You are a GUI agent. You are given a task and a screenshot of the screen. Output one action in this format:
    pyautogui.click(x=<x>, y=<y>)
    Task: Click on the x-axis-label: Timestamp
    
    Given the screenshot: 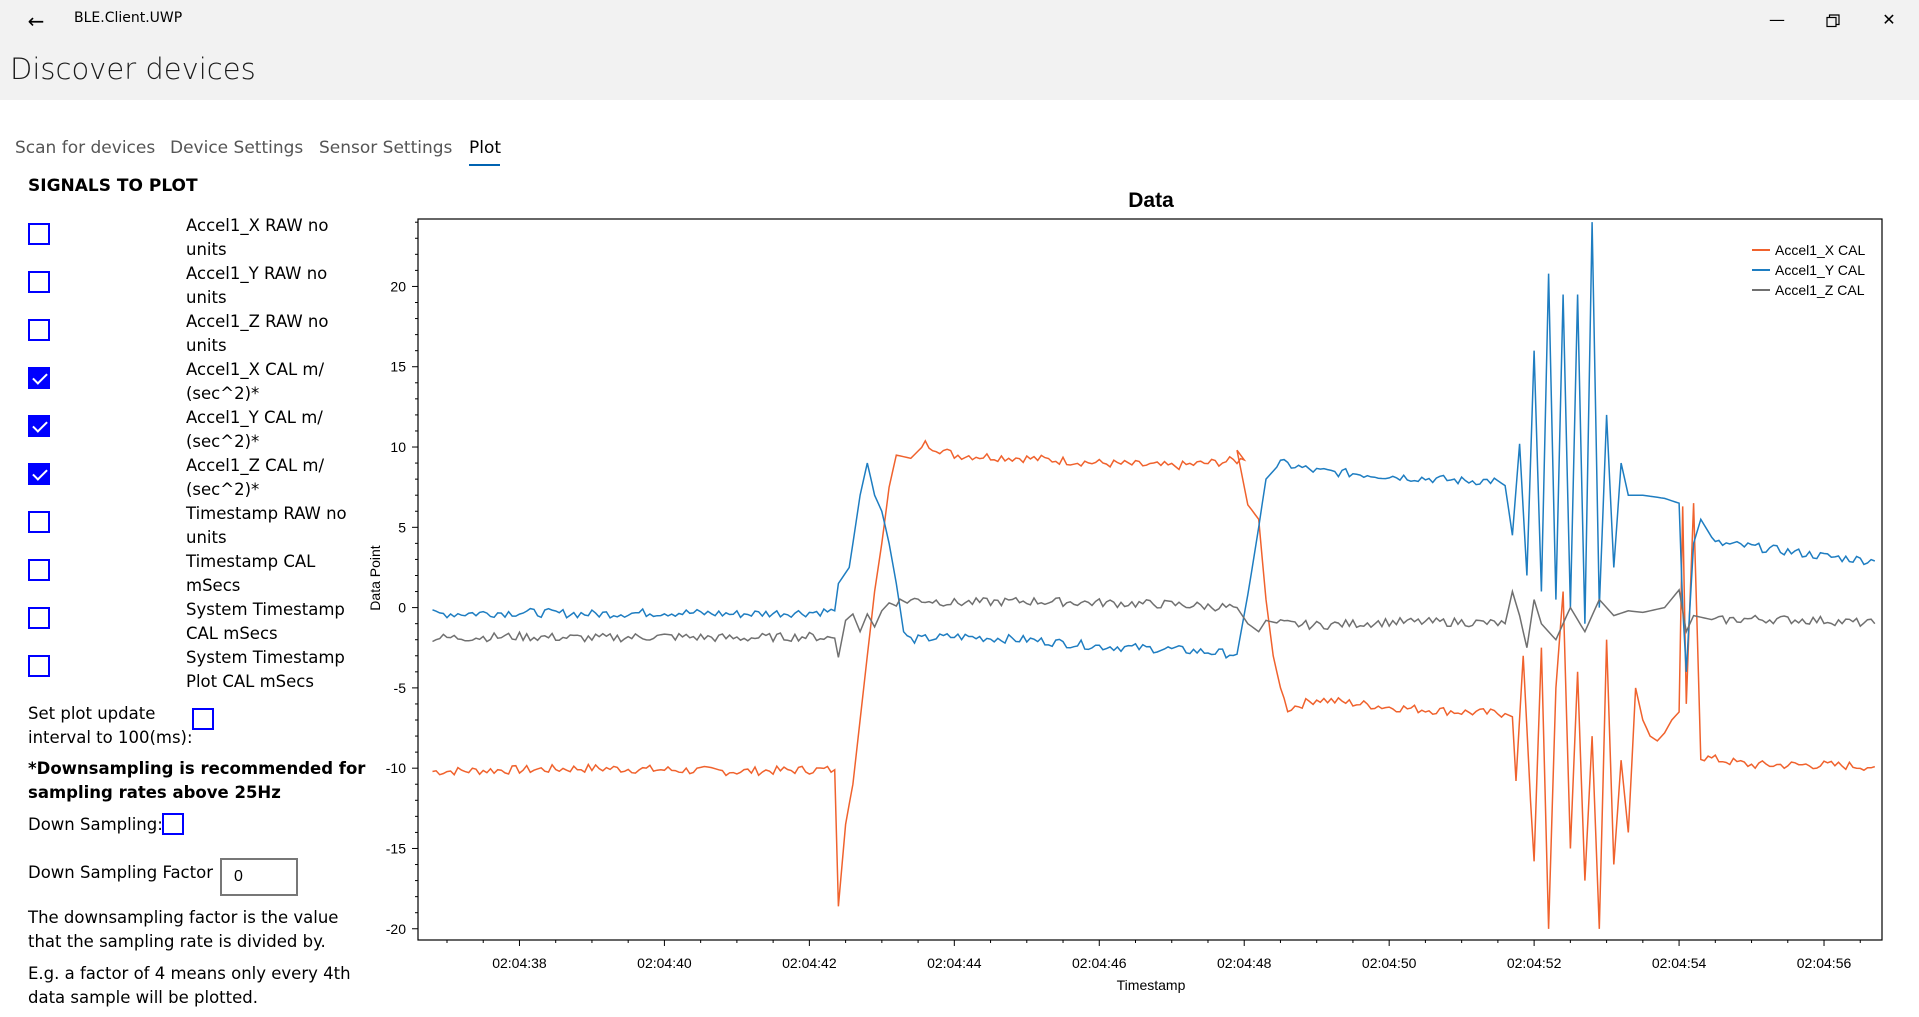 What is the action you would take?
    pyautogui.click(x=1151, y=985)
    